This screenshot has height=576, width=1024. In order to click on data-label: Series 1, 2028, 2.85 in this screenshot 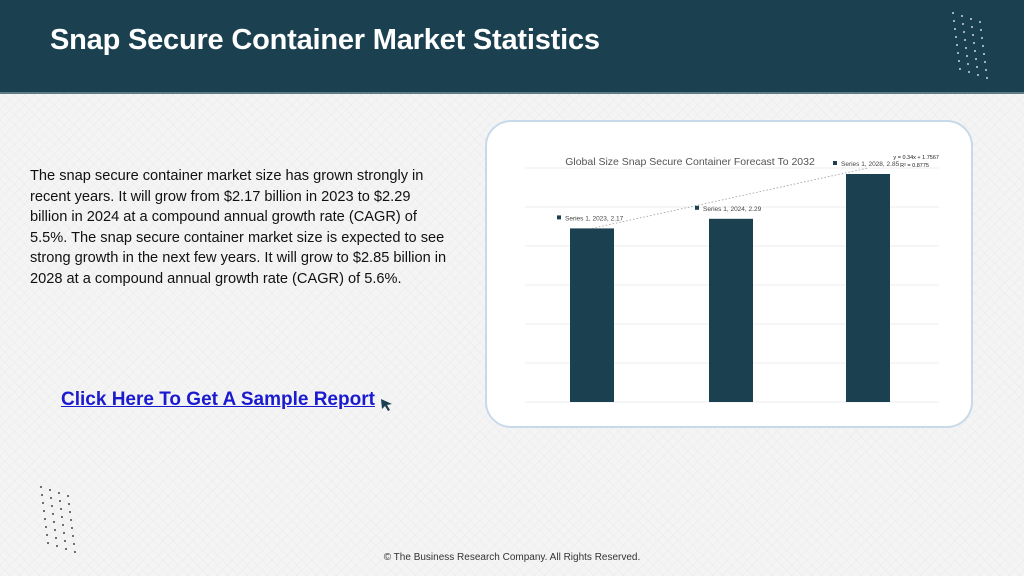, I will do `click(866, 164)`.